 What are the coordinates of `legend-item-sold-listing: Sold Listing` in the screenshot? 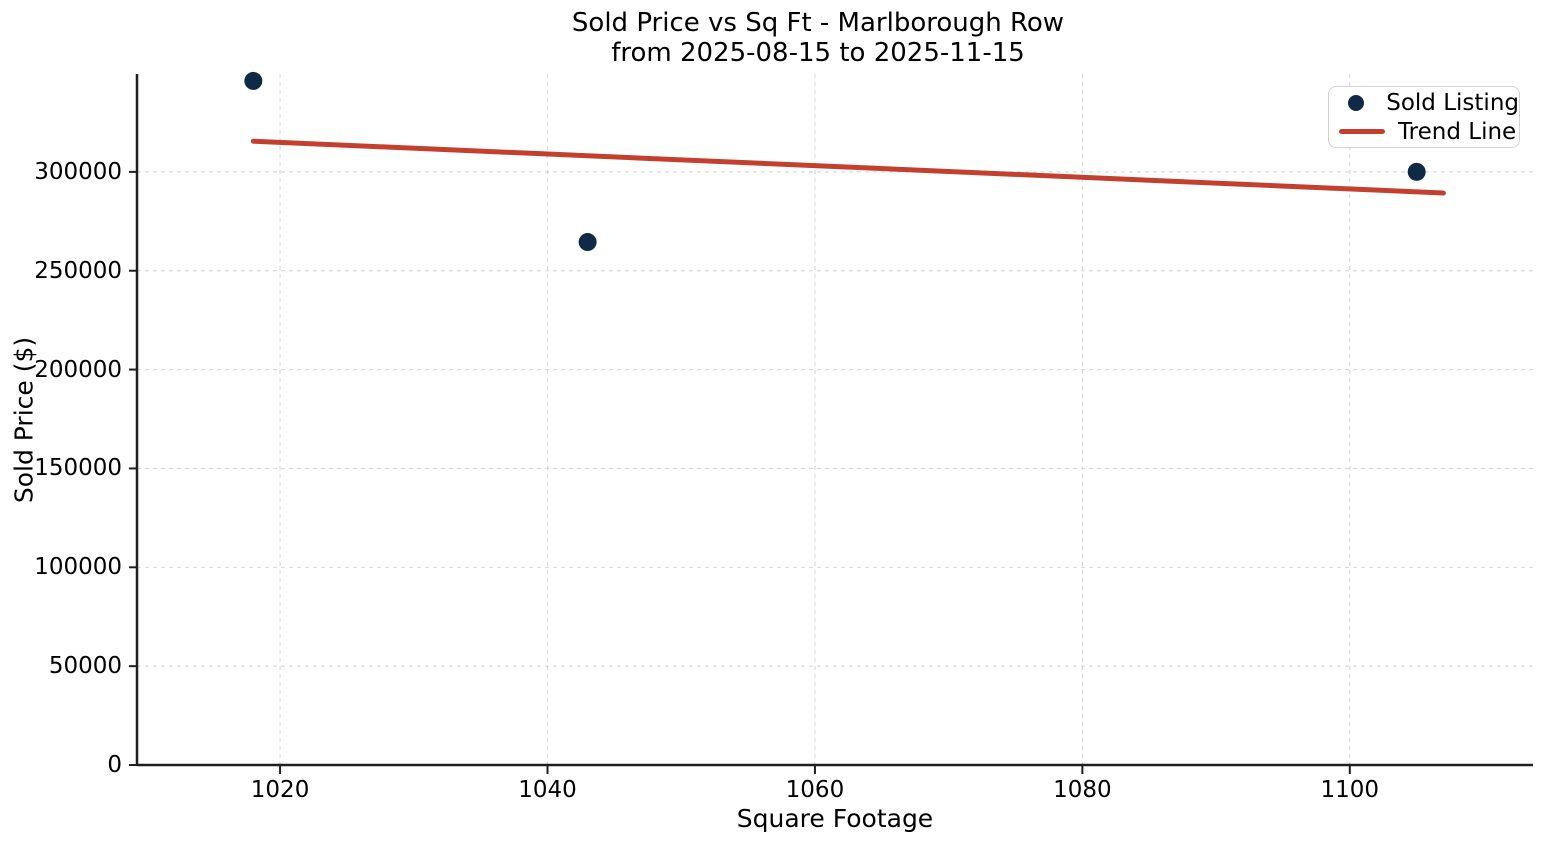 It's located at (1429, 102).